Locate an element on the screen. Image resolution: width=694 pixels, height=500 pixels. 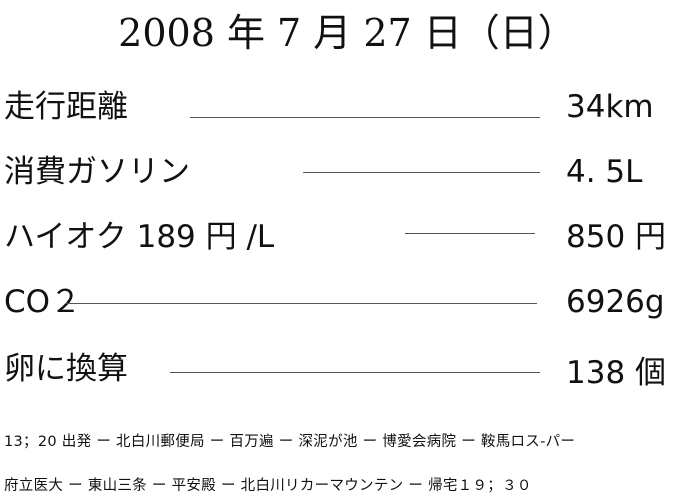
row-label: 卵に換算 is located at coordinates (66, 369).